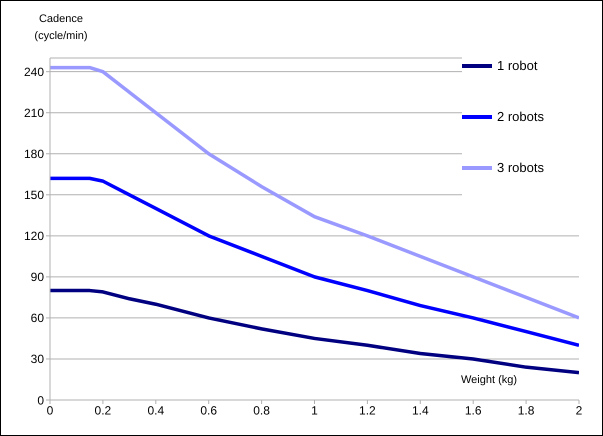  What do you see at coordinates (34, 71) in the screenshot?
I see `y-tick-label: 240` at bounding box center [34, 71].